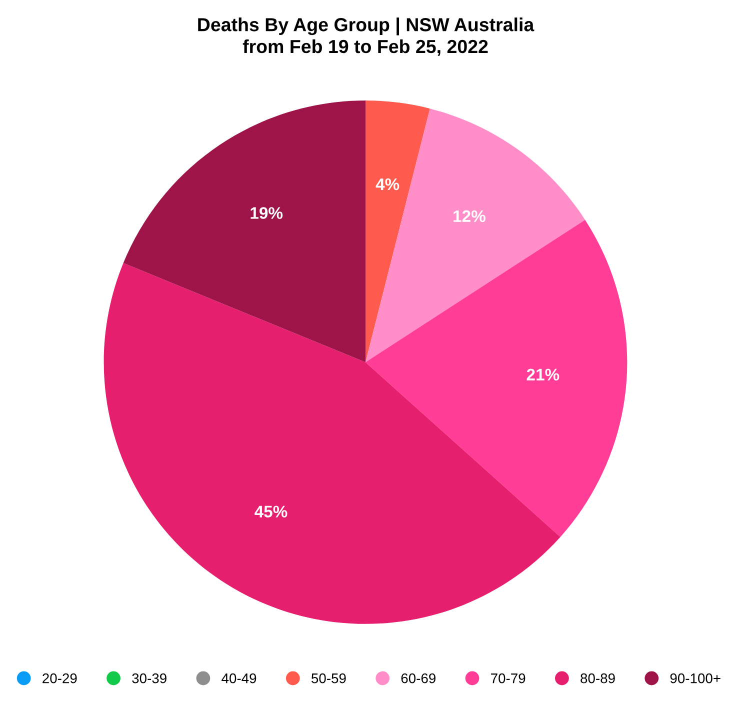 The height and width of the screenshot is (702, 731). What do you see at coordinates (329, 678) in the screenshot?
I see `legend-label: 50-59` at bounding box center [329, 678].